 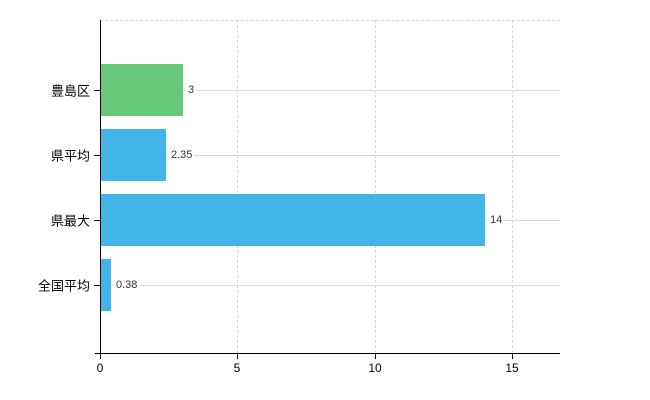 What do you see at coordinates (70, 91) in the screenshot?
I see `category-label: 豊島区` at bounding box center [70, 91].